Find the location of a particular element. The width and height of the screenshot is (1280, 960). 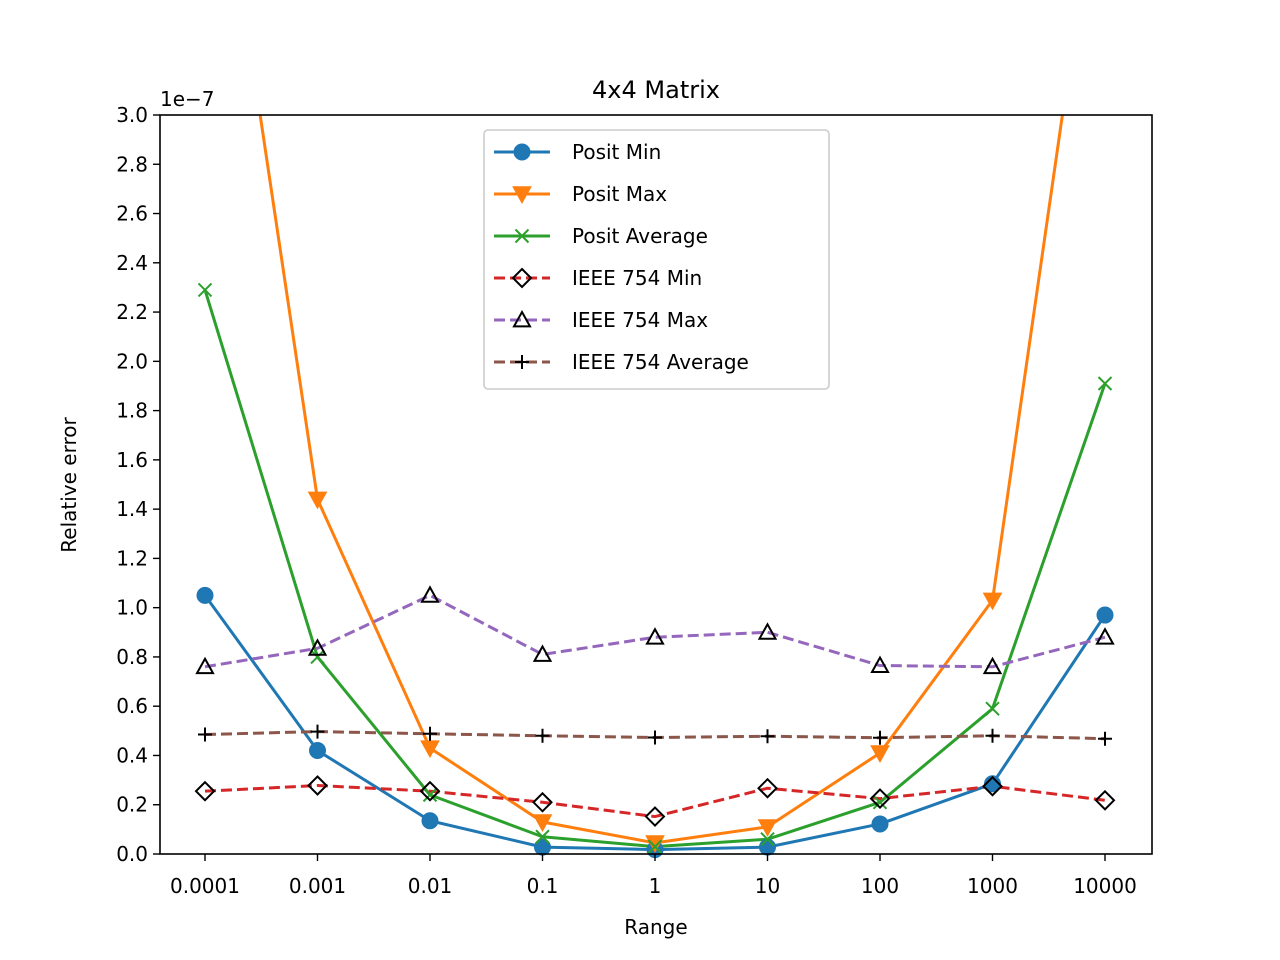

y-tick-label: 0.6 is located at coordinates (132, 706).